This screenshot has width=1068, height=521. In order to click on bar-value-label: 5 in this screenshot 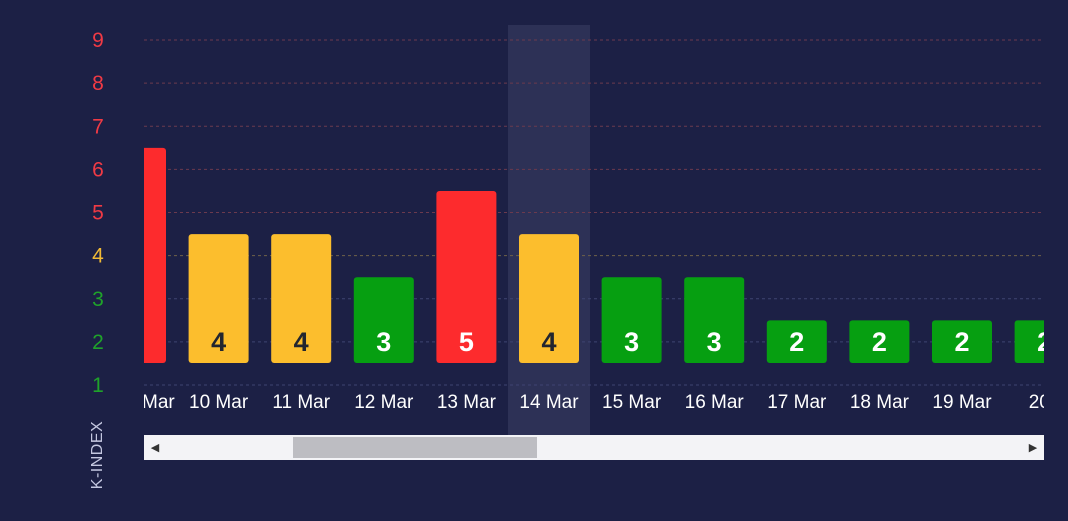, I will do `click(466, 342)`.